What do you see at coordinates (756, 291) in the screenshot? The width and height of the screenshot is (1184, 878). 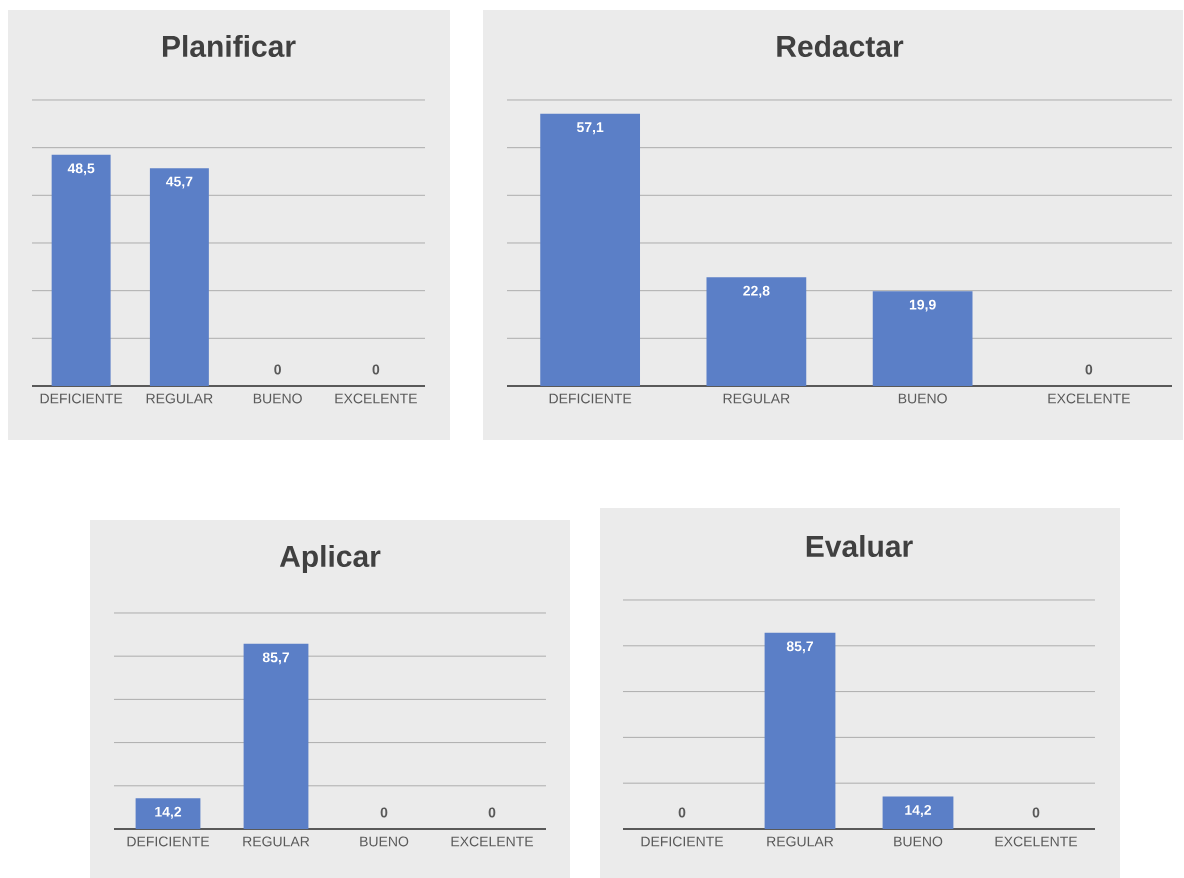 I see `data-label: 22,8` at bounding box center [756, 291].